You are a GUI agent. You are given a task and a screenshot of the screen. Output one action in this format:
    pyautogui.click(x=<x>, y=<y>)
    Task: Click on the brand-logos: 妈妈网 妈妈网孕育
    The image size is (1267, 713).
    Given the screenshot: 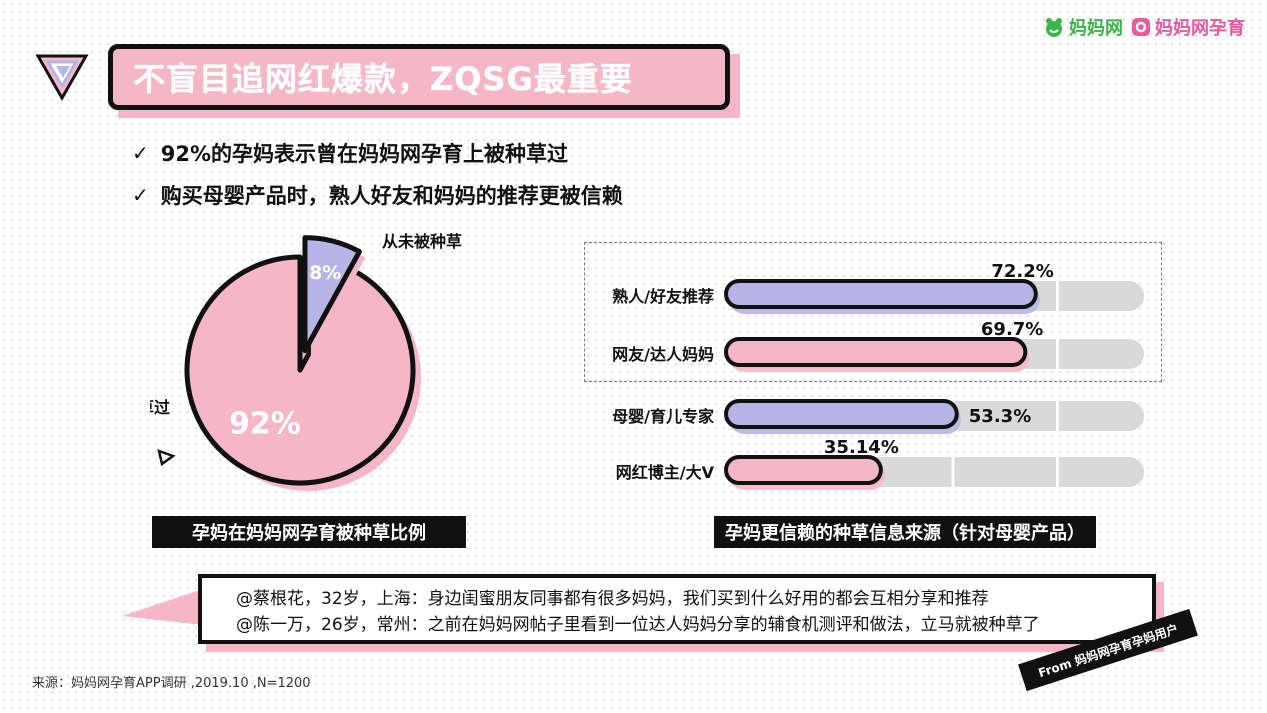 What is the action you would take?
    pyautogui.click(x=1144, y=27)
    